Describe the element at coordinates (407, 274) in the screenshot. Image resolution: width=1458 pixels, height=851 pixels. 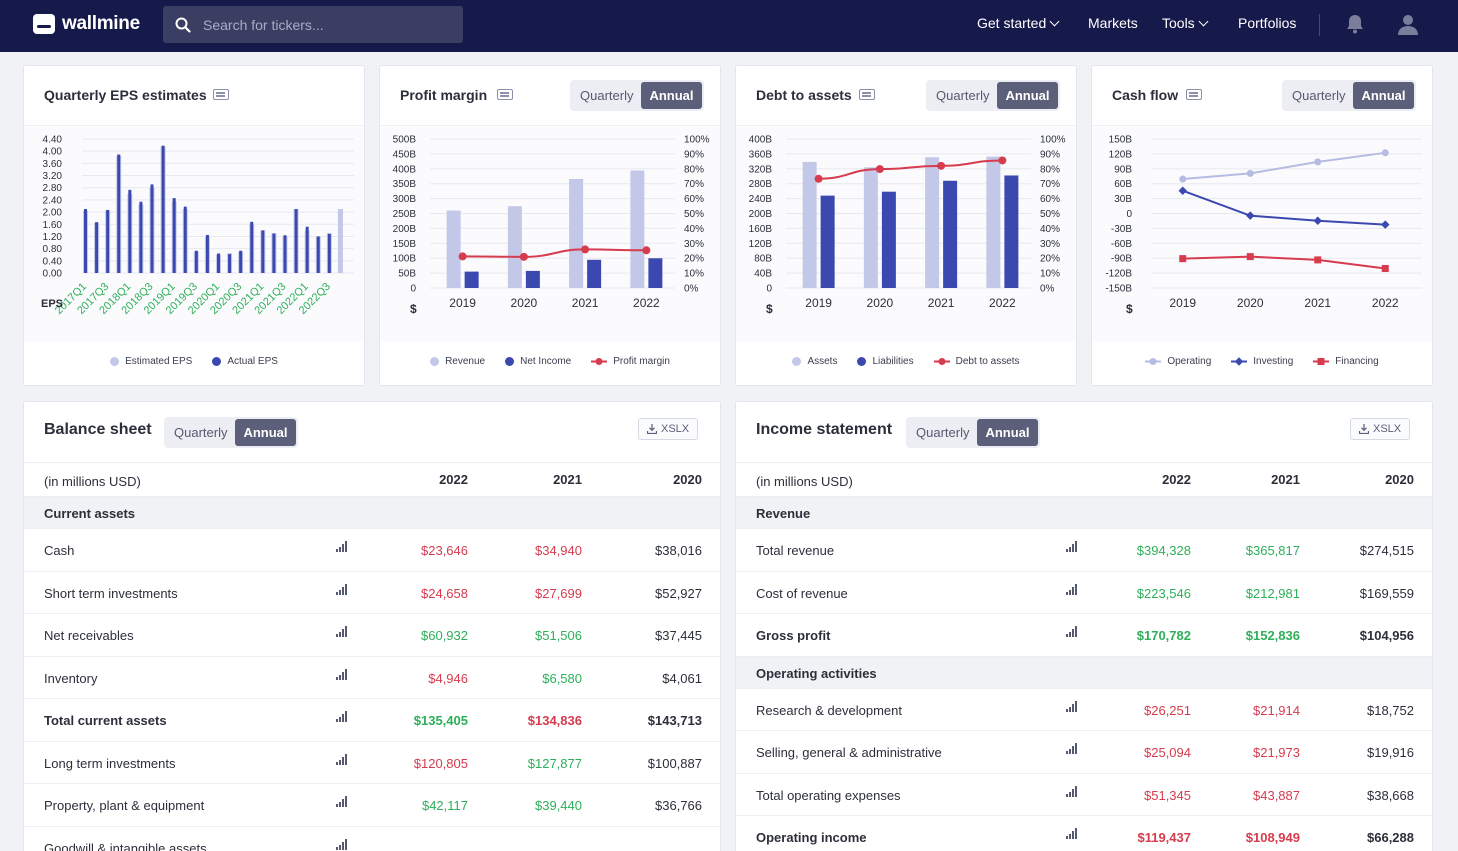
I see `y-tick-label: 50B` at that location.